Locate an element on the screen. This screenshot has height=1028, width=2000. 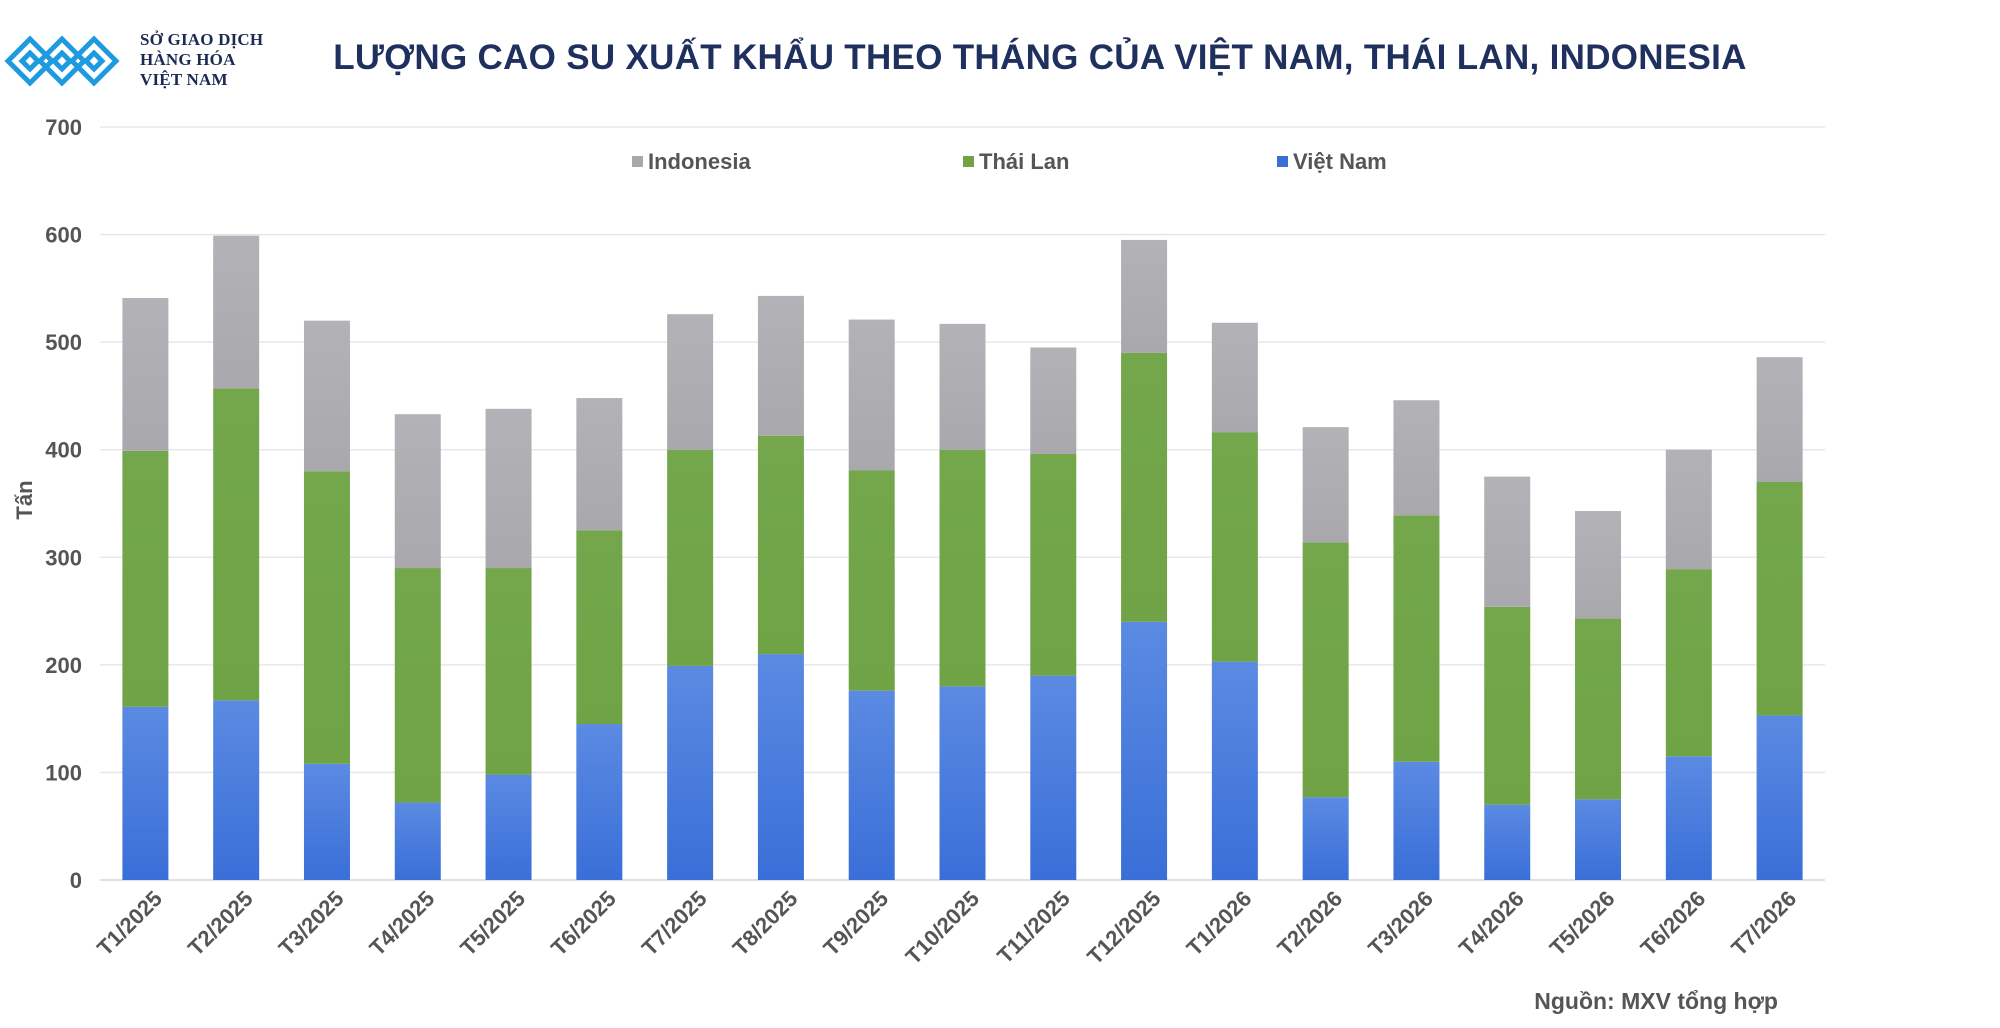
bar-thái-lan-T10-2025 is located at coordinates (962, 568).